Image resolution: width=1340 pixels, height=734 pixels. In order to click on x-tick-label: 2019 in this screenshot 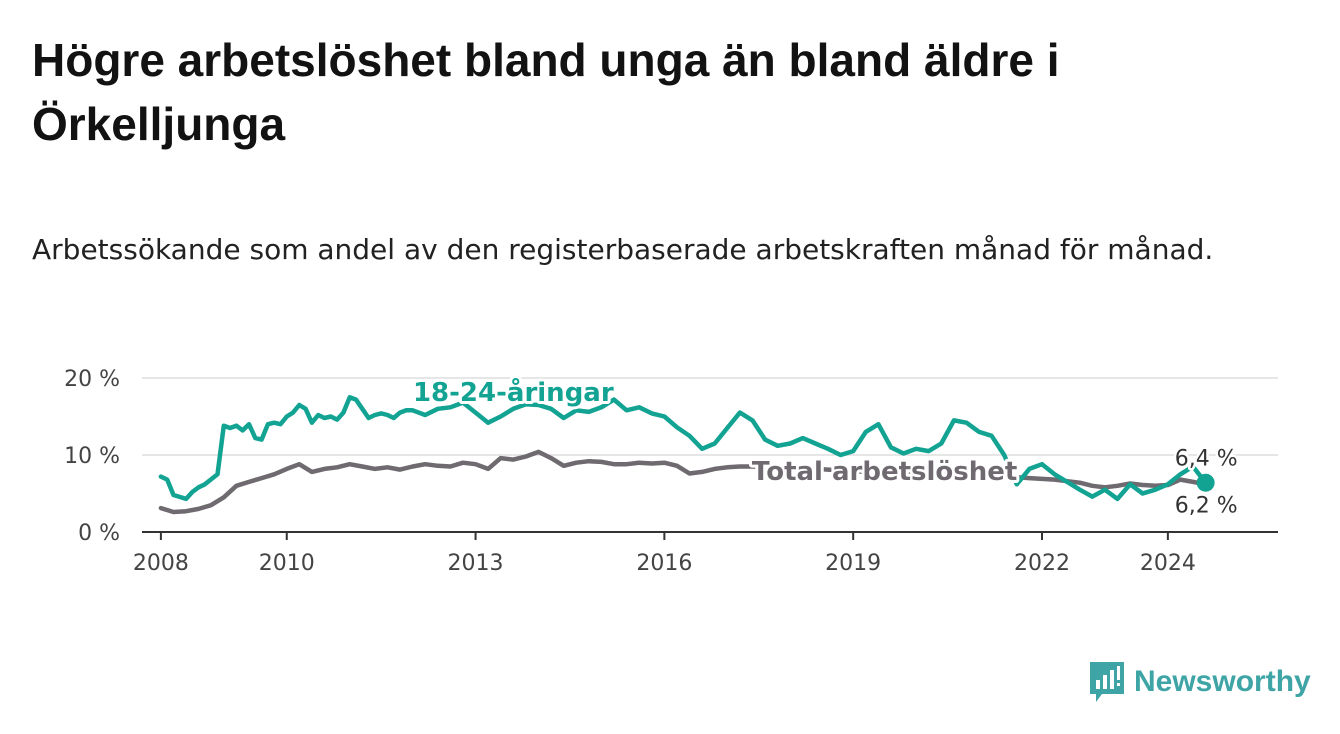, I will do `click(853, 563)`.